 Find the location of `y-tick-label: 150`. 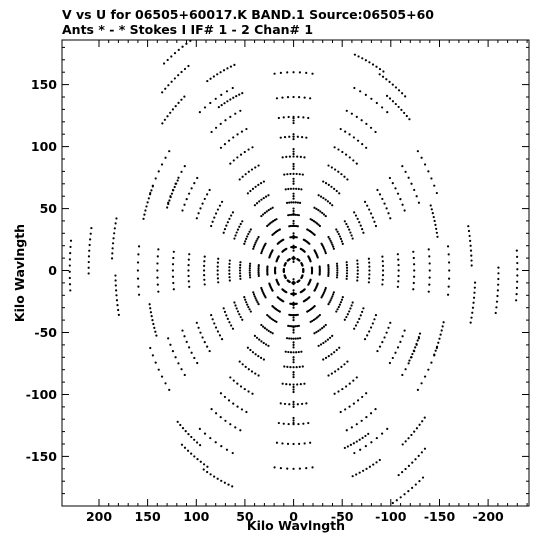

y-tick-label: 150 is located at coordinates (44, 84).